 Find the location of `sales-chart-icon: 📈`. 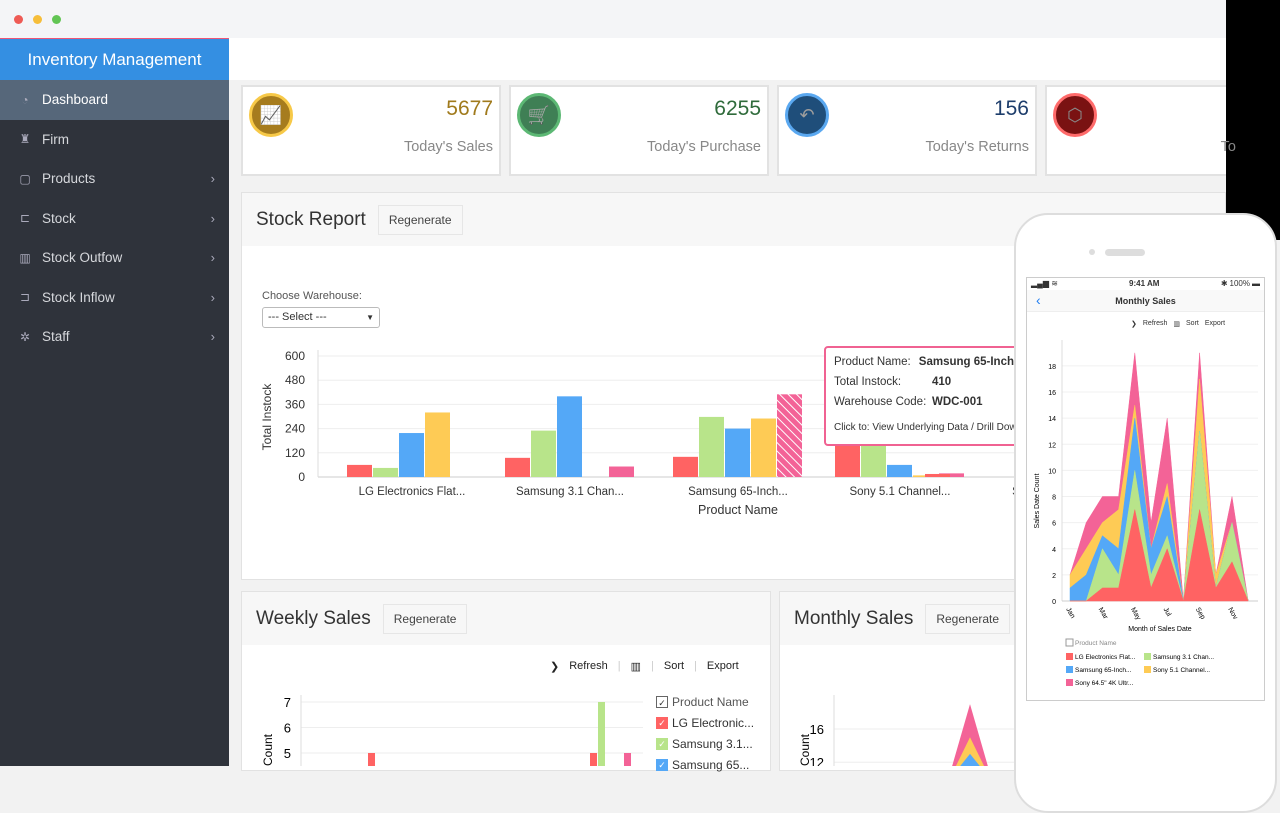

sales-chart-icon: 📈 is located at coordinates (271, 115).